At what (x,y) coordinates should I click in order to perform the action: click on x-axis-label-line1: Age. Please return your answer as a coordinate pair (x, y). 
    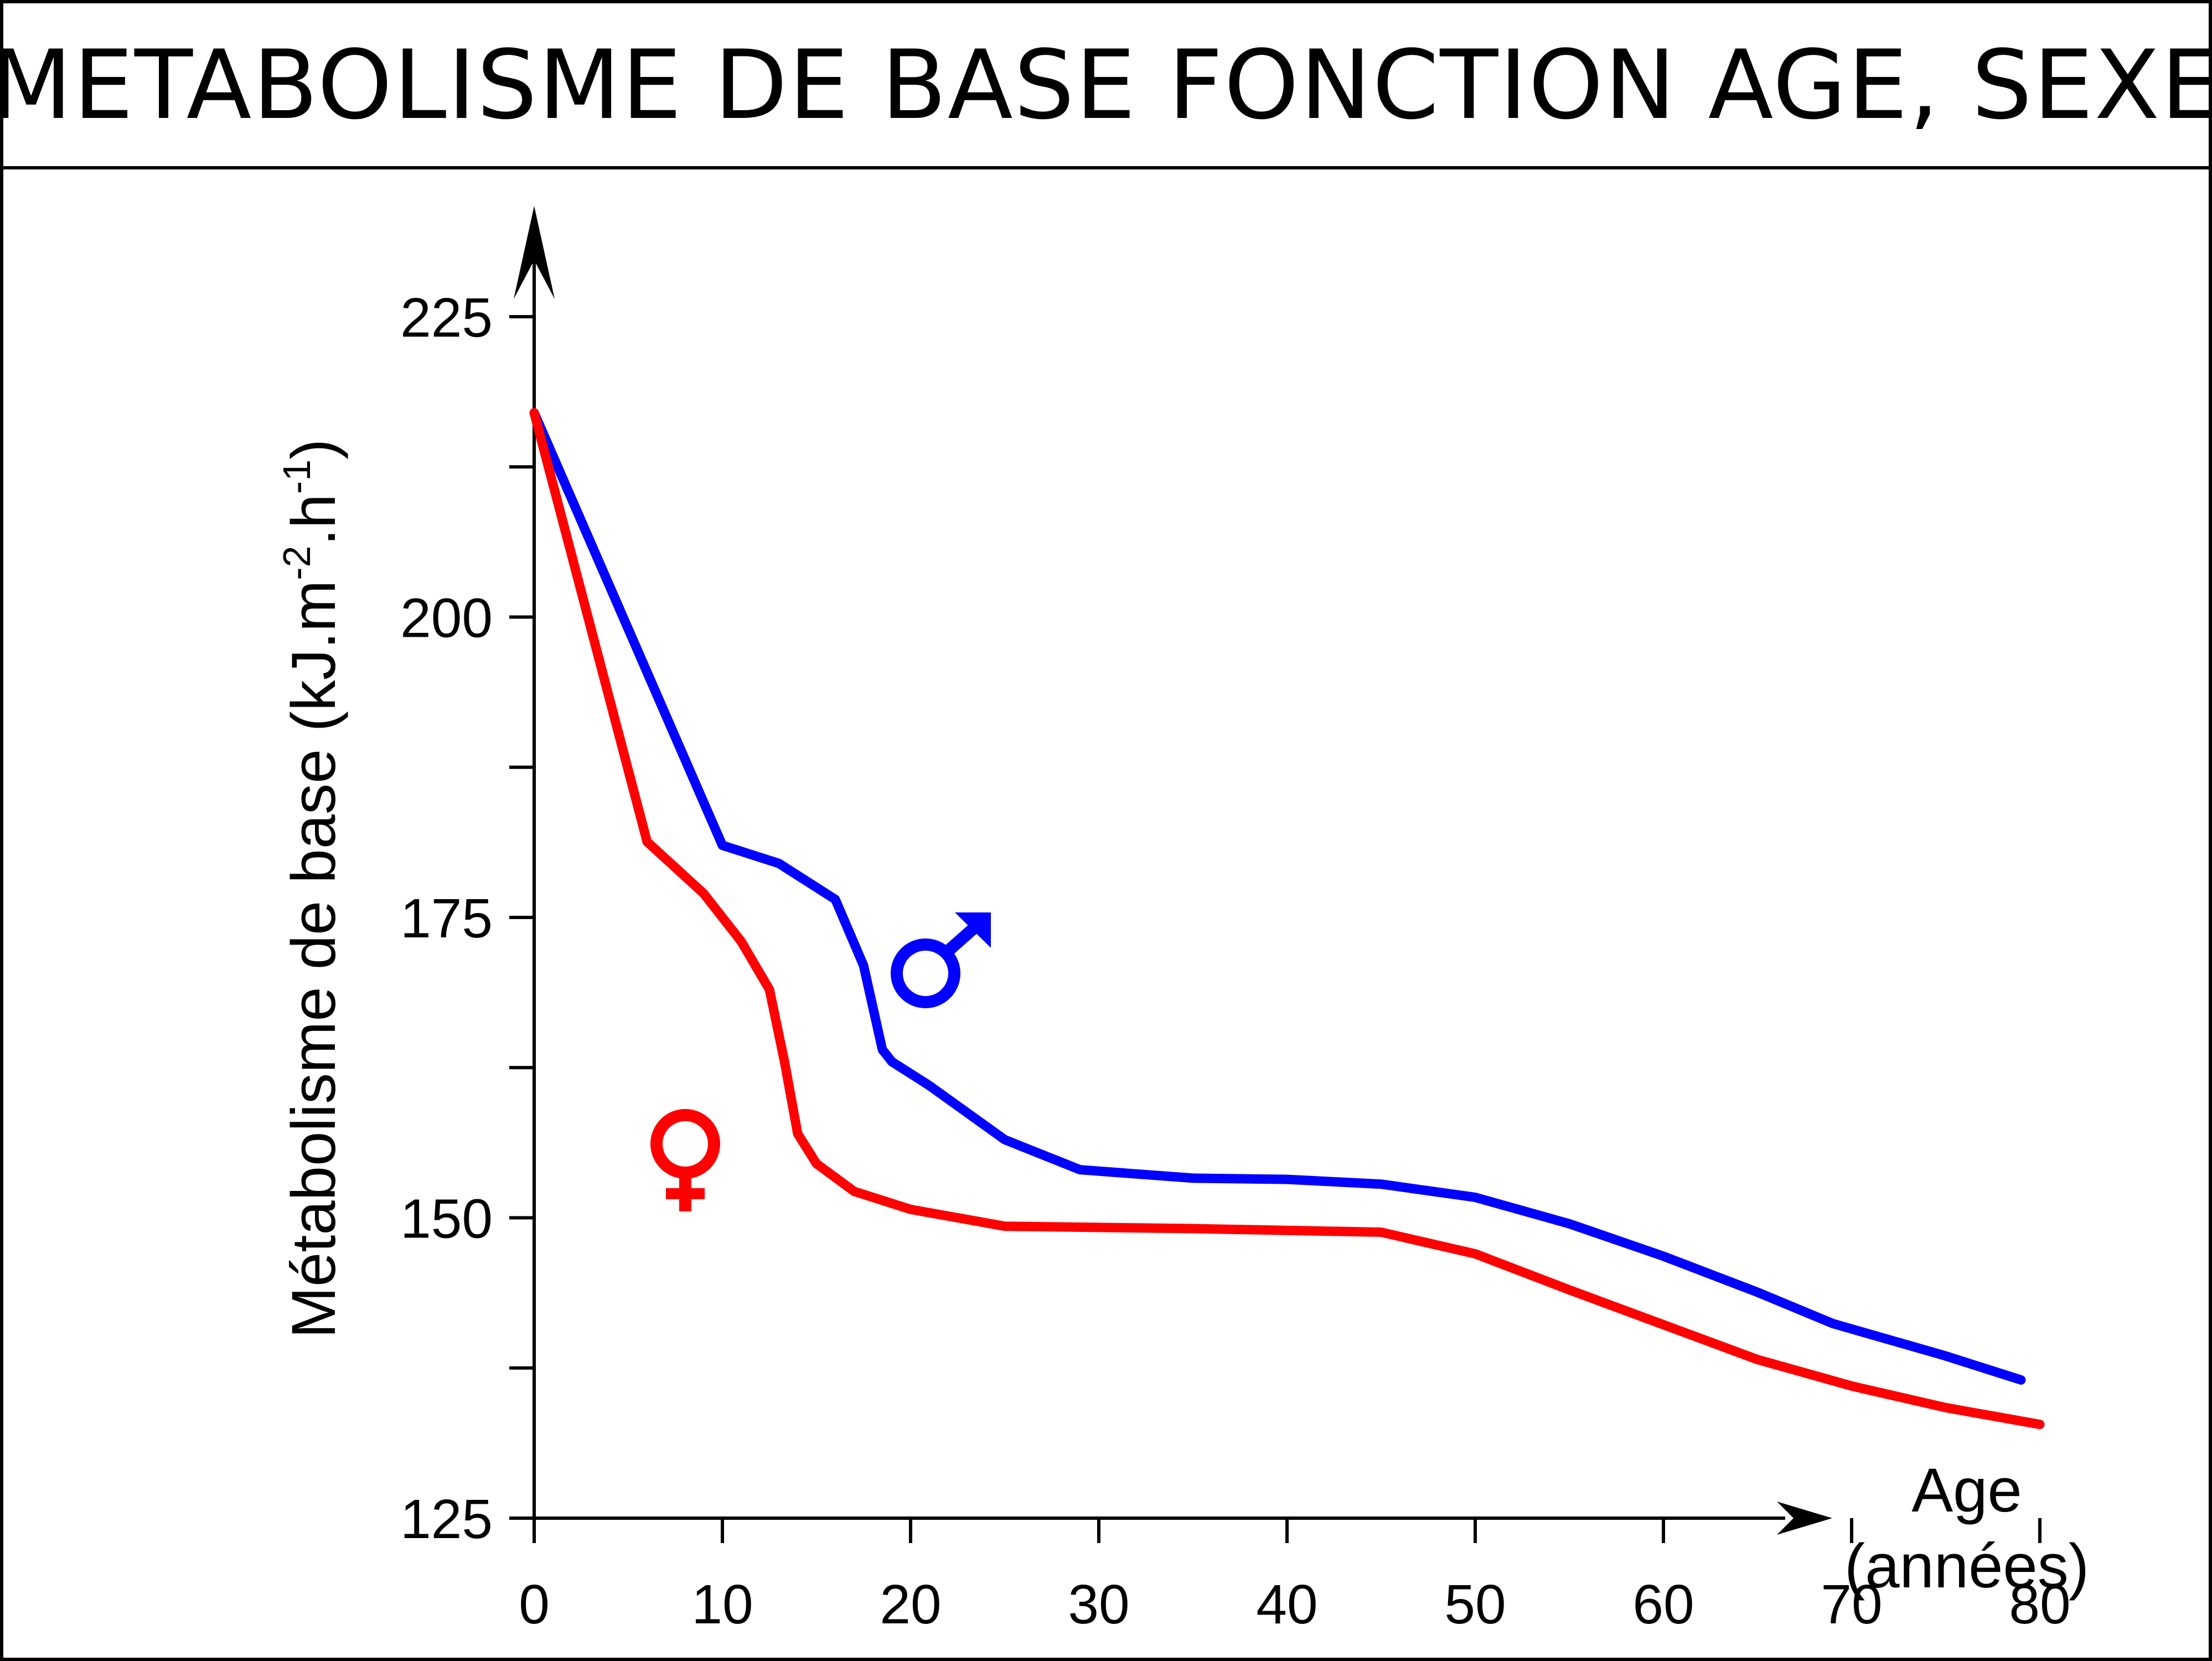
    Looking at the image, I should click on (1966, 1490).